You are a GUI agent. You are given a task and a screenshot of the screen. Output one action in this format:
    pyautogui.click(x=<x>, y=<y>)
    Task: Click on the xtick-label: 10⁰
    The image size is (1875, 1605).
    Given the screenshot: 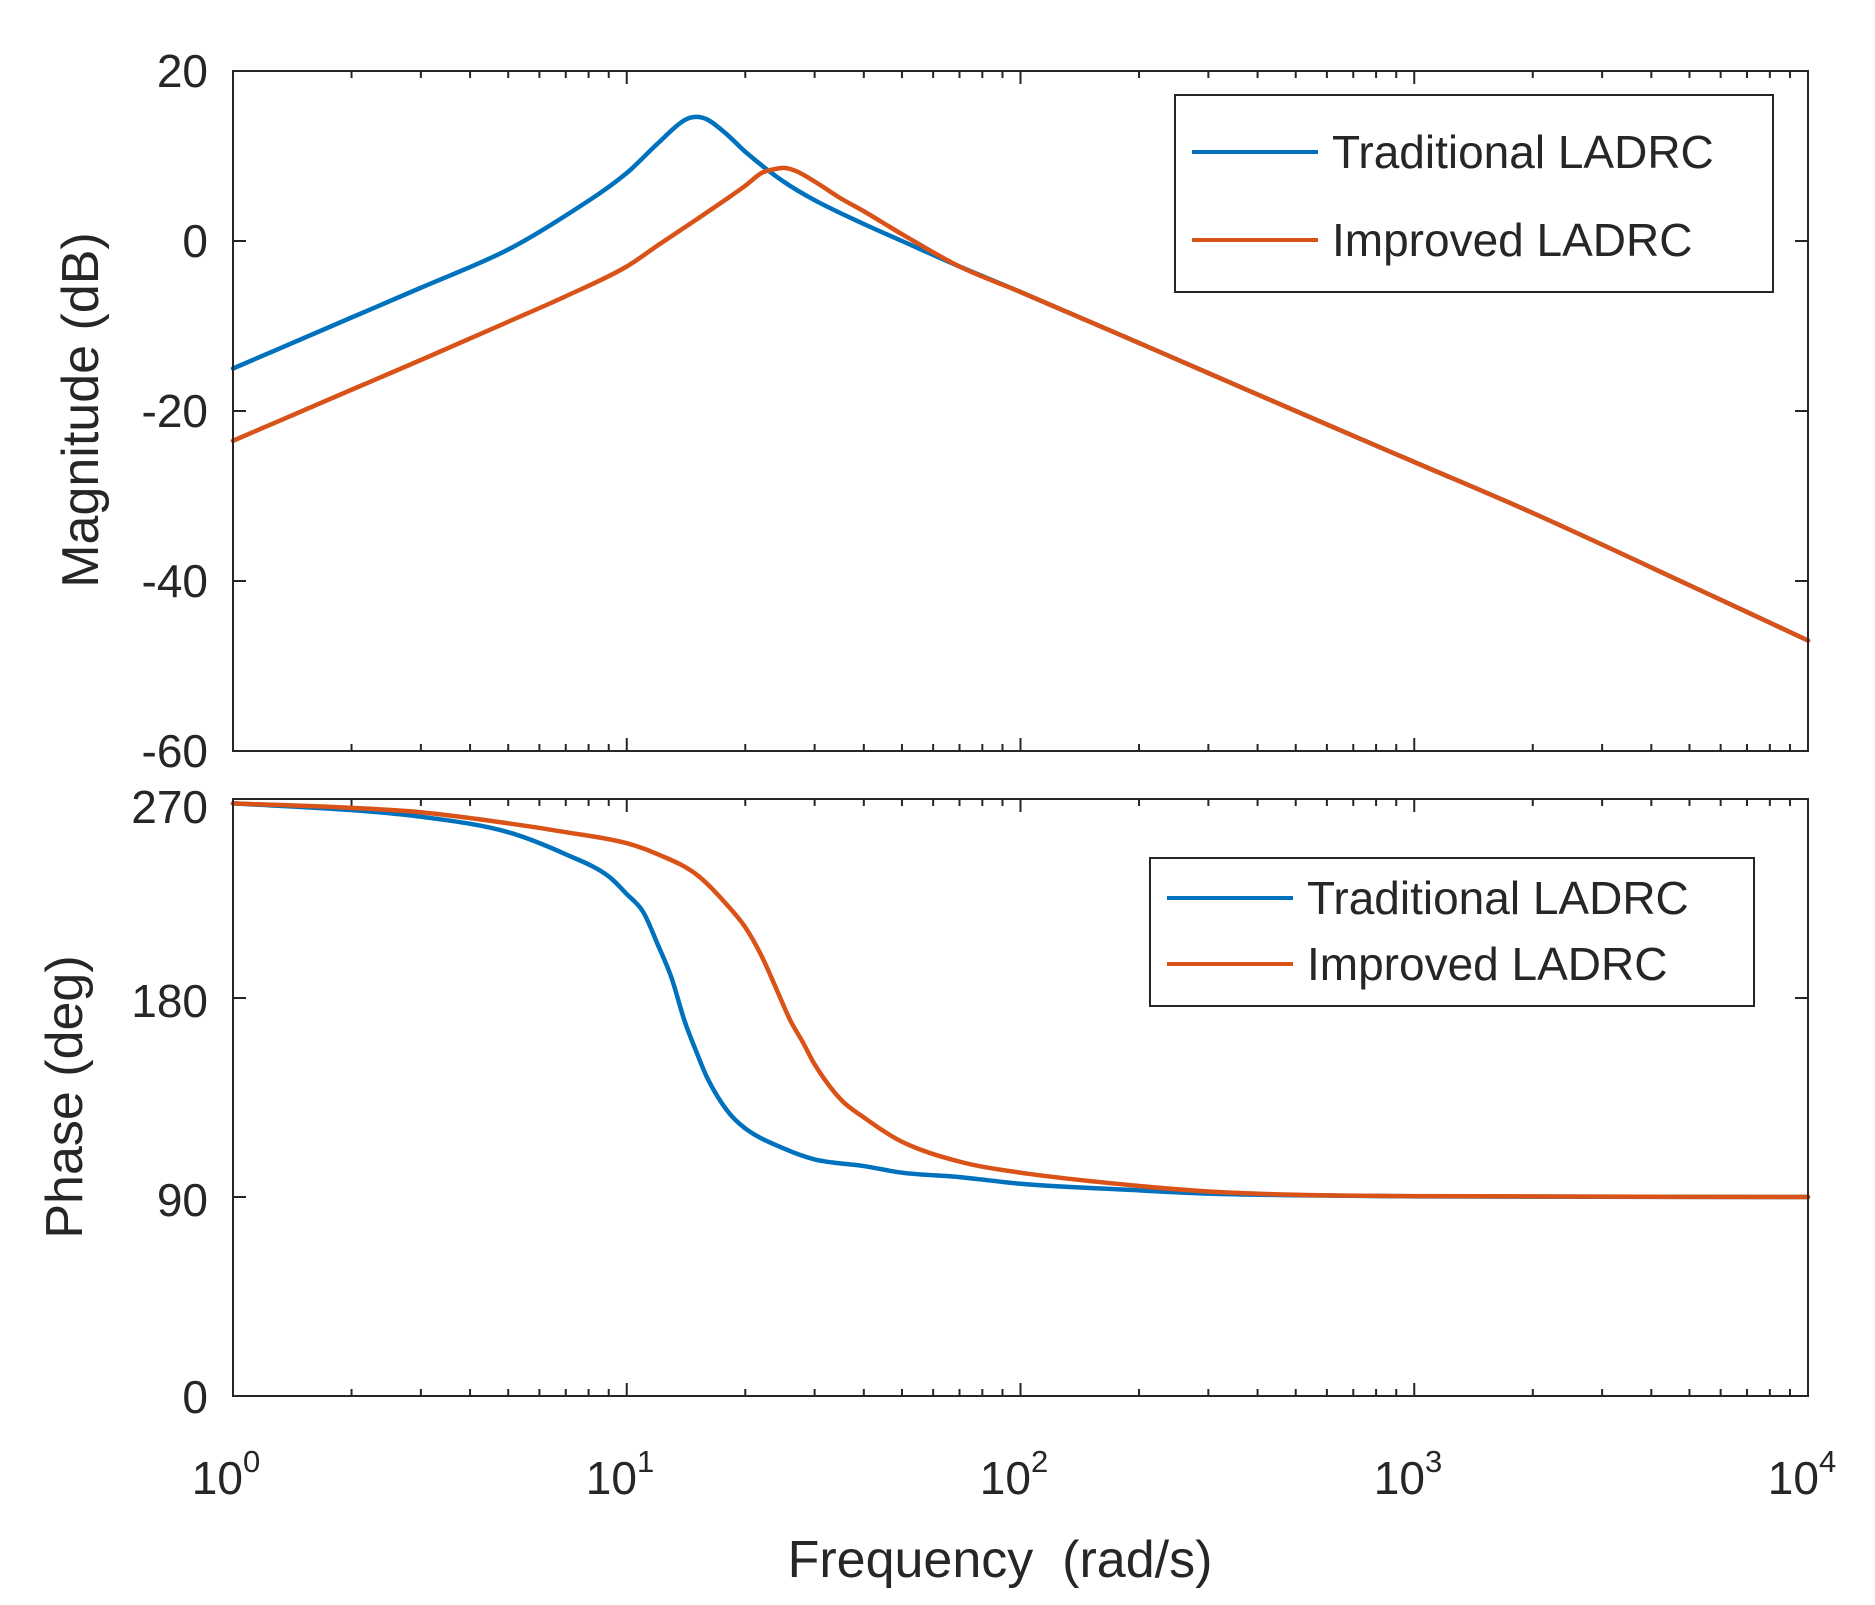 What is the action you would take?
    pyautogui.click(x=226, y=1474)
    